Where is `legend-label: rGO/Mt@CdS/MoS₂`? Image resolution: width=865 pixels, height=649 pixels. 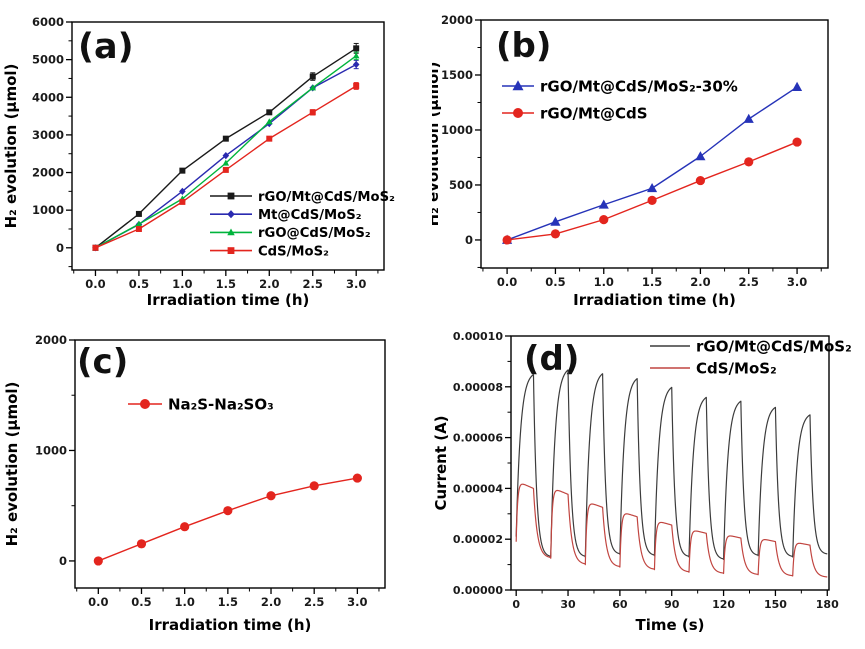 legend-label: rGO/Mt@CdS/MoS₂ is located at coordinates (774, 346).